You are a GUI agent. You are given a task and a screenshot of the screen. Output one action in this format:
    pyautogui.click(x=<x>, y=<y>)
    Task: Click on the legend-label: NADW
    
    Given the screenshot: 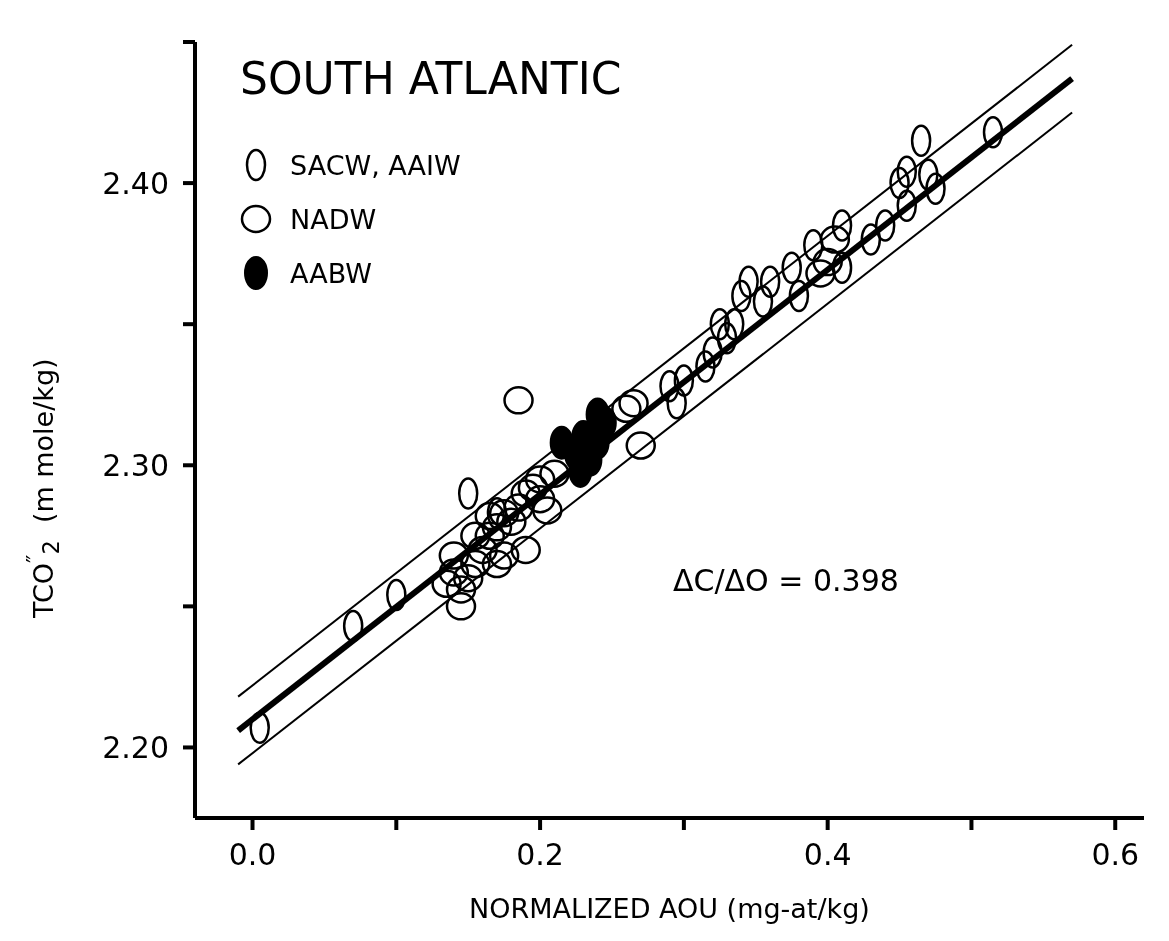 What is the action you would take?
    pyautogui.click(x=333, y=219)
    